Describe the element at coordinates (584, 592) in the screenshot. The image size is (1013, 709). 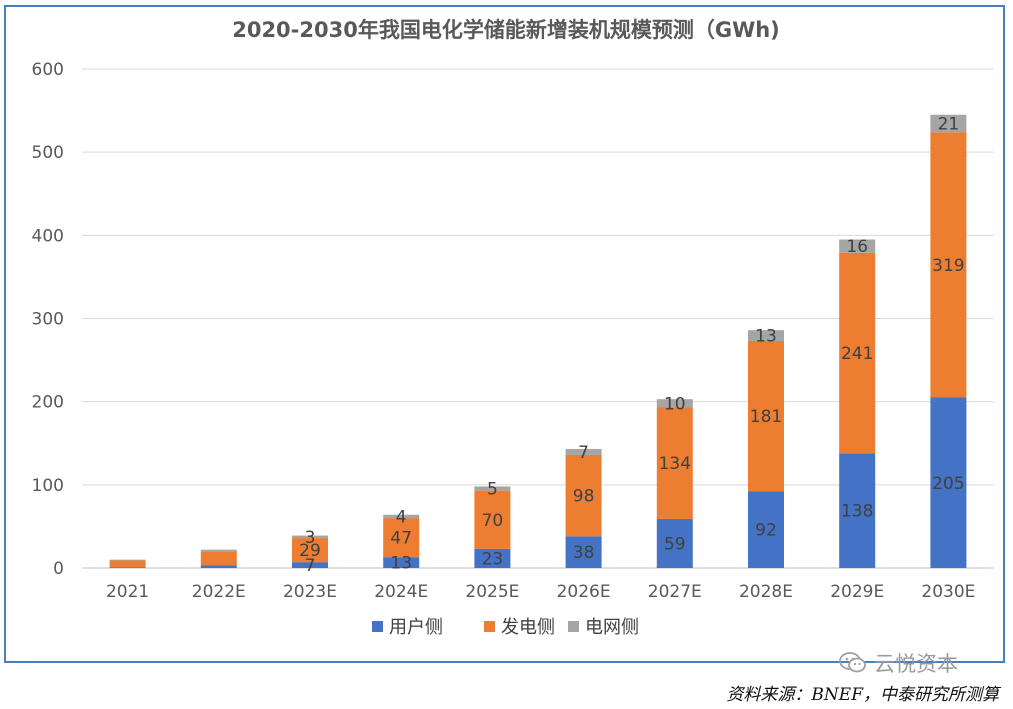
I see `x-tick-label: 2026E` at that location.